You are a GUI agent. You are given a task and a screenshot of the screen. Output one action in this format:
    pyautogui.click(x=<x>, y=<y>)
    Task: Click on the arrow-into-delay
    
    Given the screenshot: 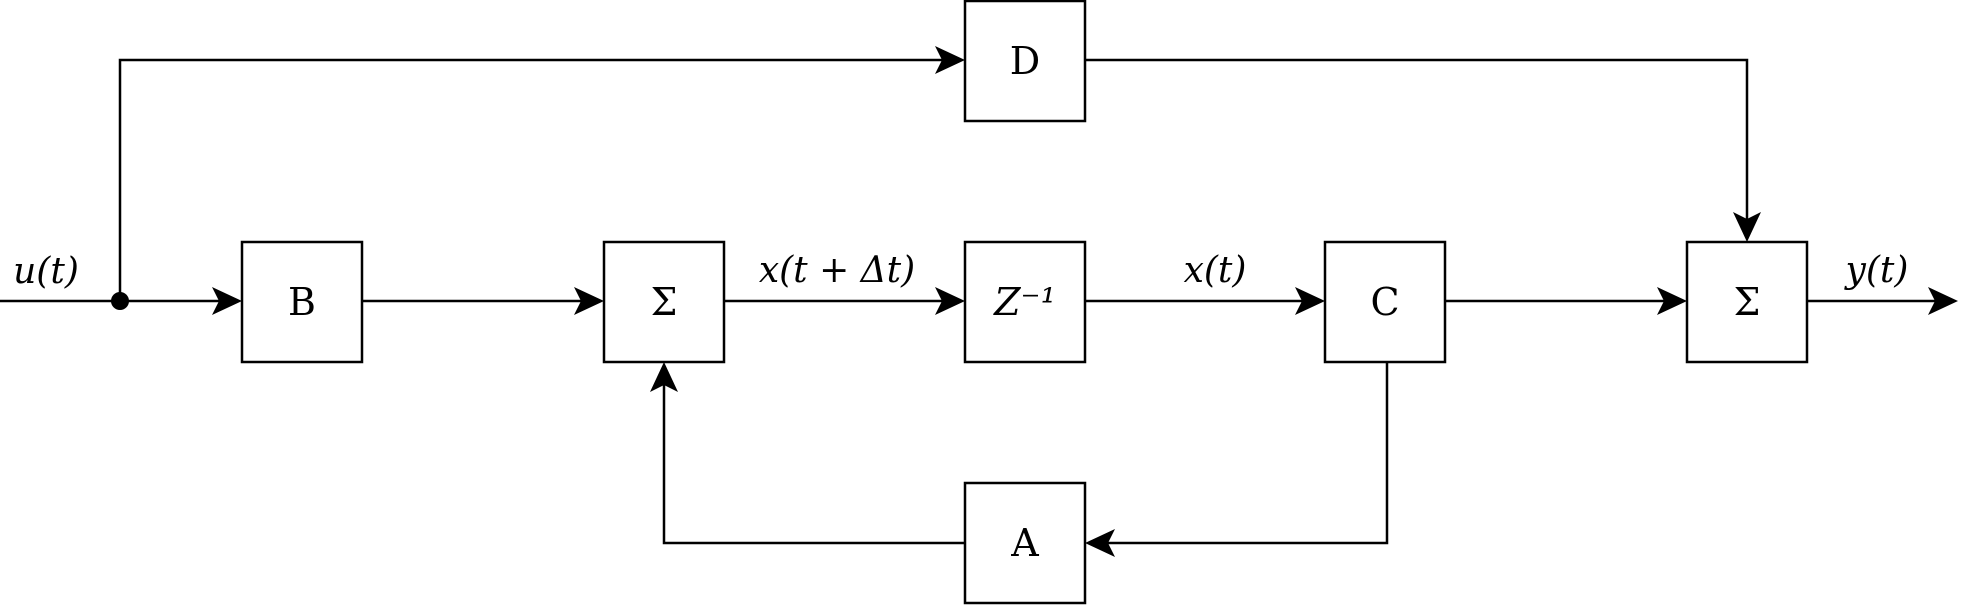 What is the action you would take?
    pyautogui.click(x=950, y=301)
    